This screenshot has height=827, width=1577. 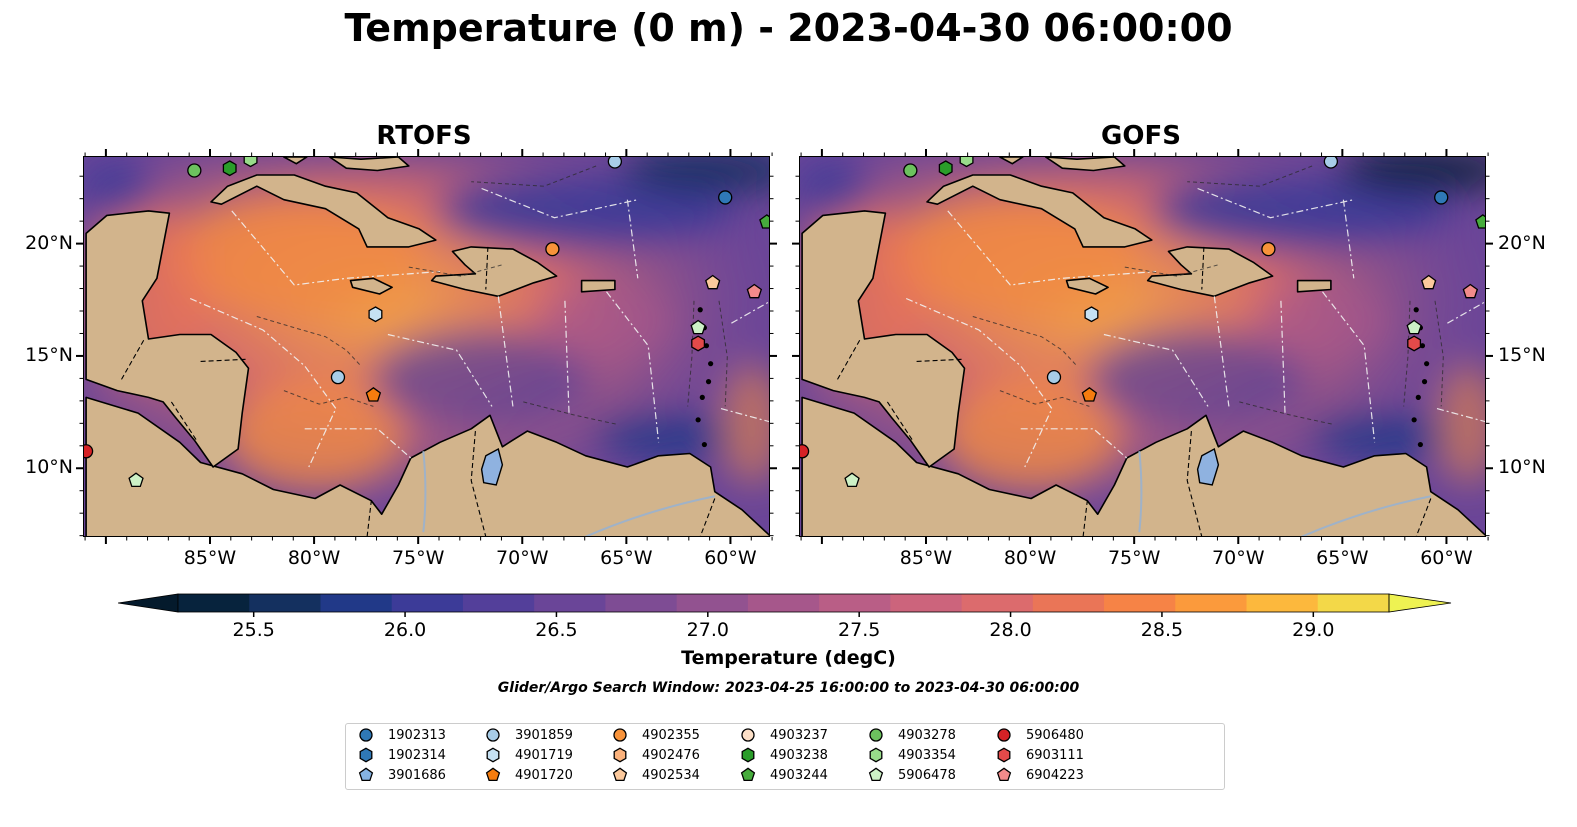 What do you see at coordinates (402, 735) in the screenshot?
I see `legend-item: 1902313` at bounding box center [402, 735].